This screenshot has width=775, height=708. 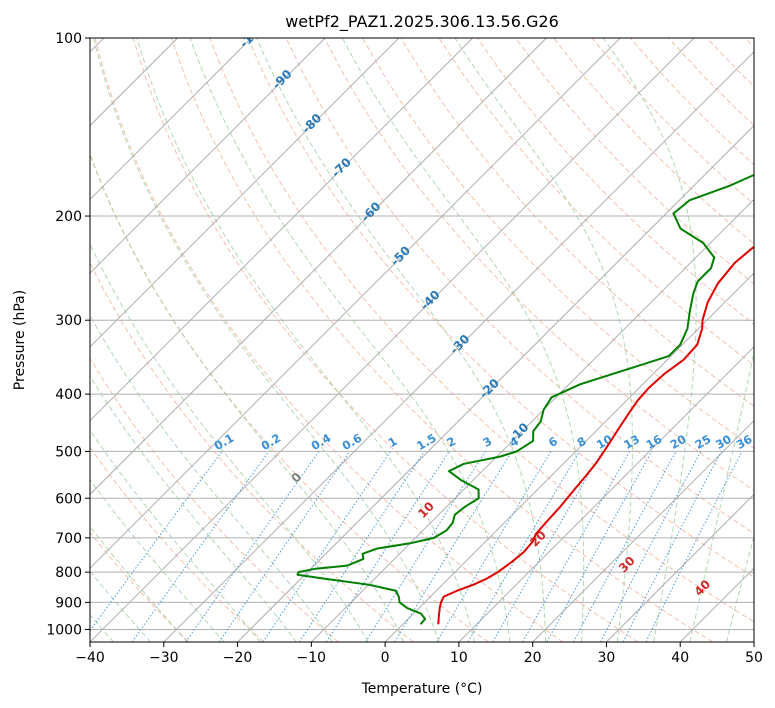 I want to click on mixing-ratio-label: 25, so click(x=702, y=442).